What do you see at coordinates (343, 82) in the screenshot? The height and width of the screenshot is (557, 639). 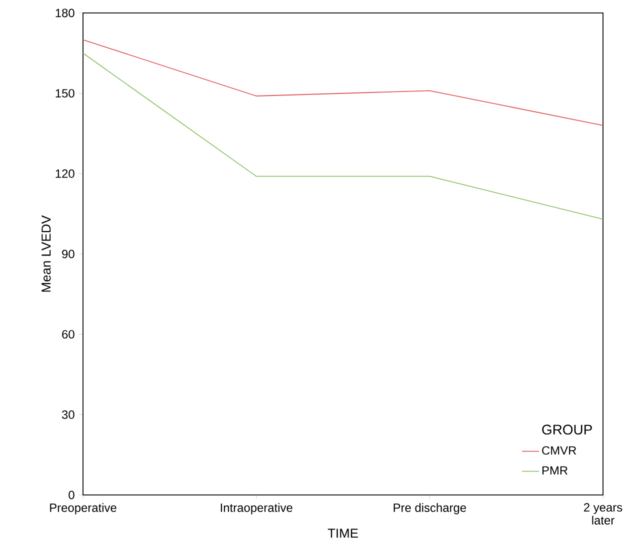 I see `line-series` at bounding box center [343, 82].